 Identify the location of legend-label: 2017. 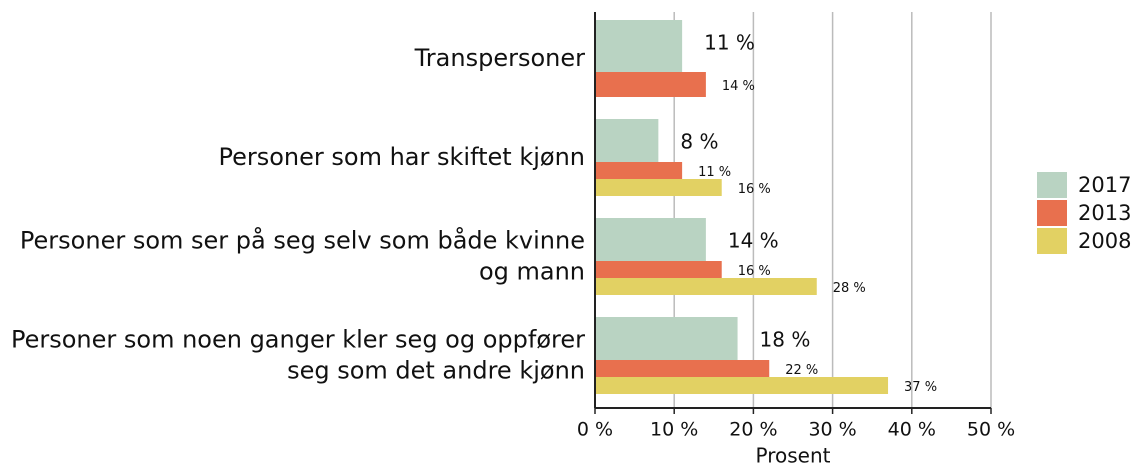
(1104, 185).